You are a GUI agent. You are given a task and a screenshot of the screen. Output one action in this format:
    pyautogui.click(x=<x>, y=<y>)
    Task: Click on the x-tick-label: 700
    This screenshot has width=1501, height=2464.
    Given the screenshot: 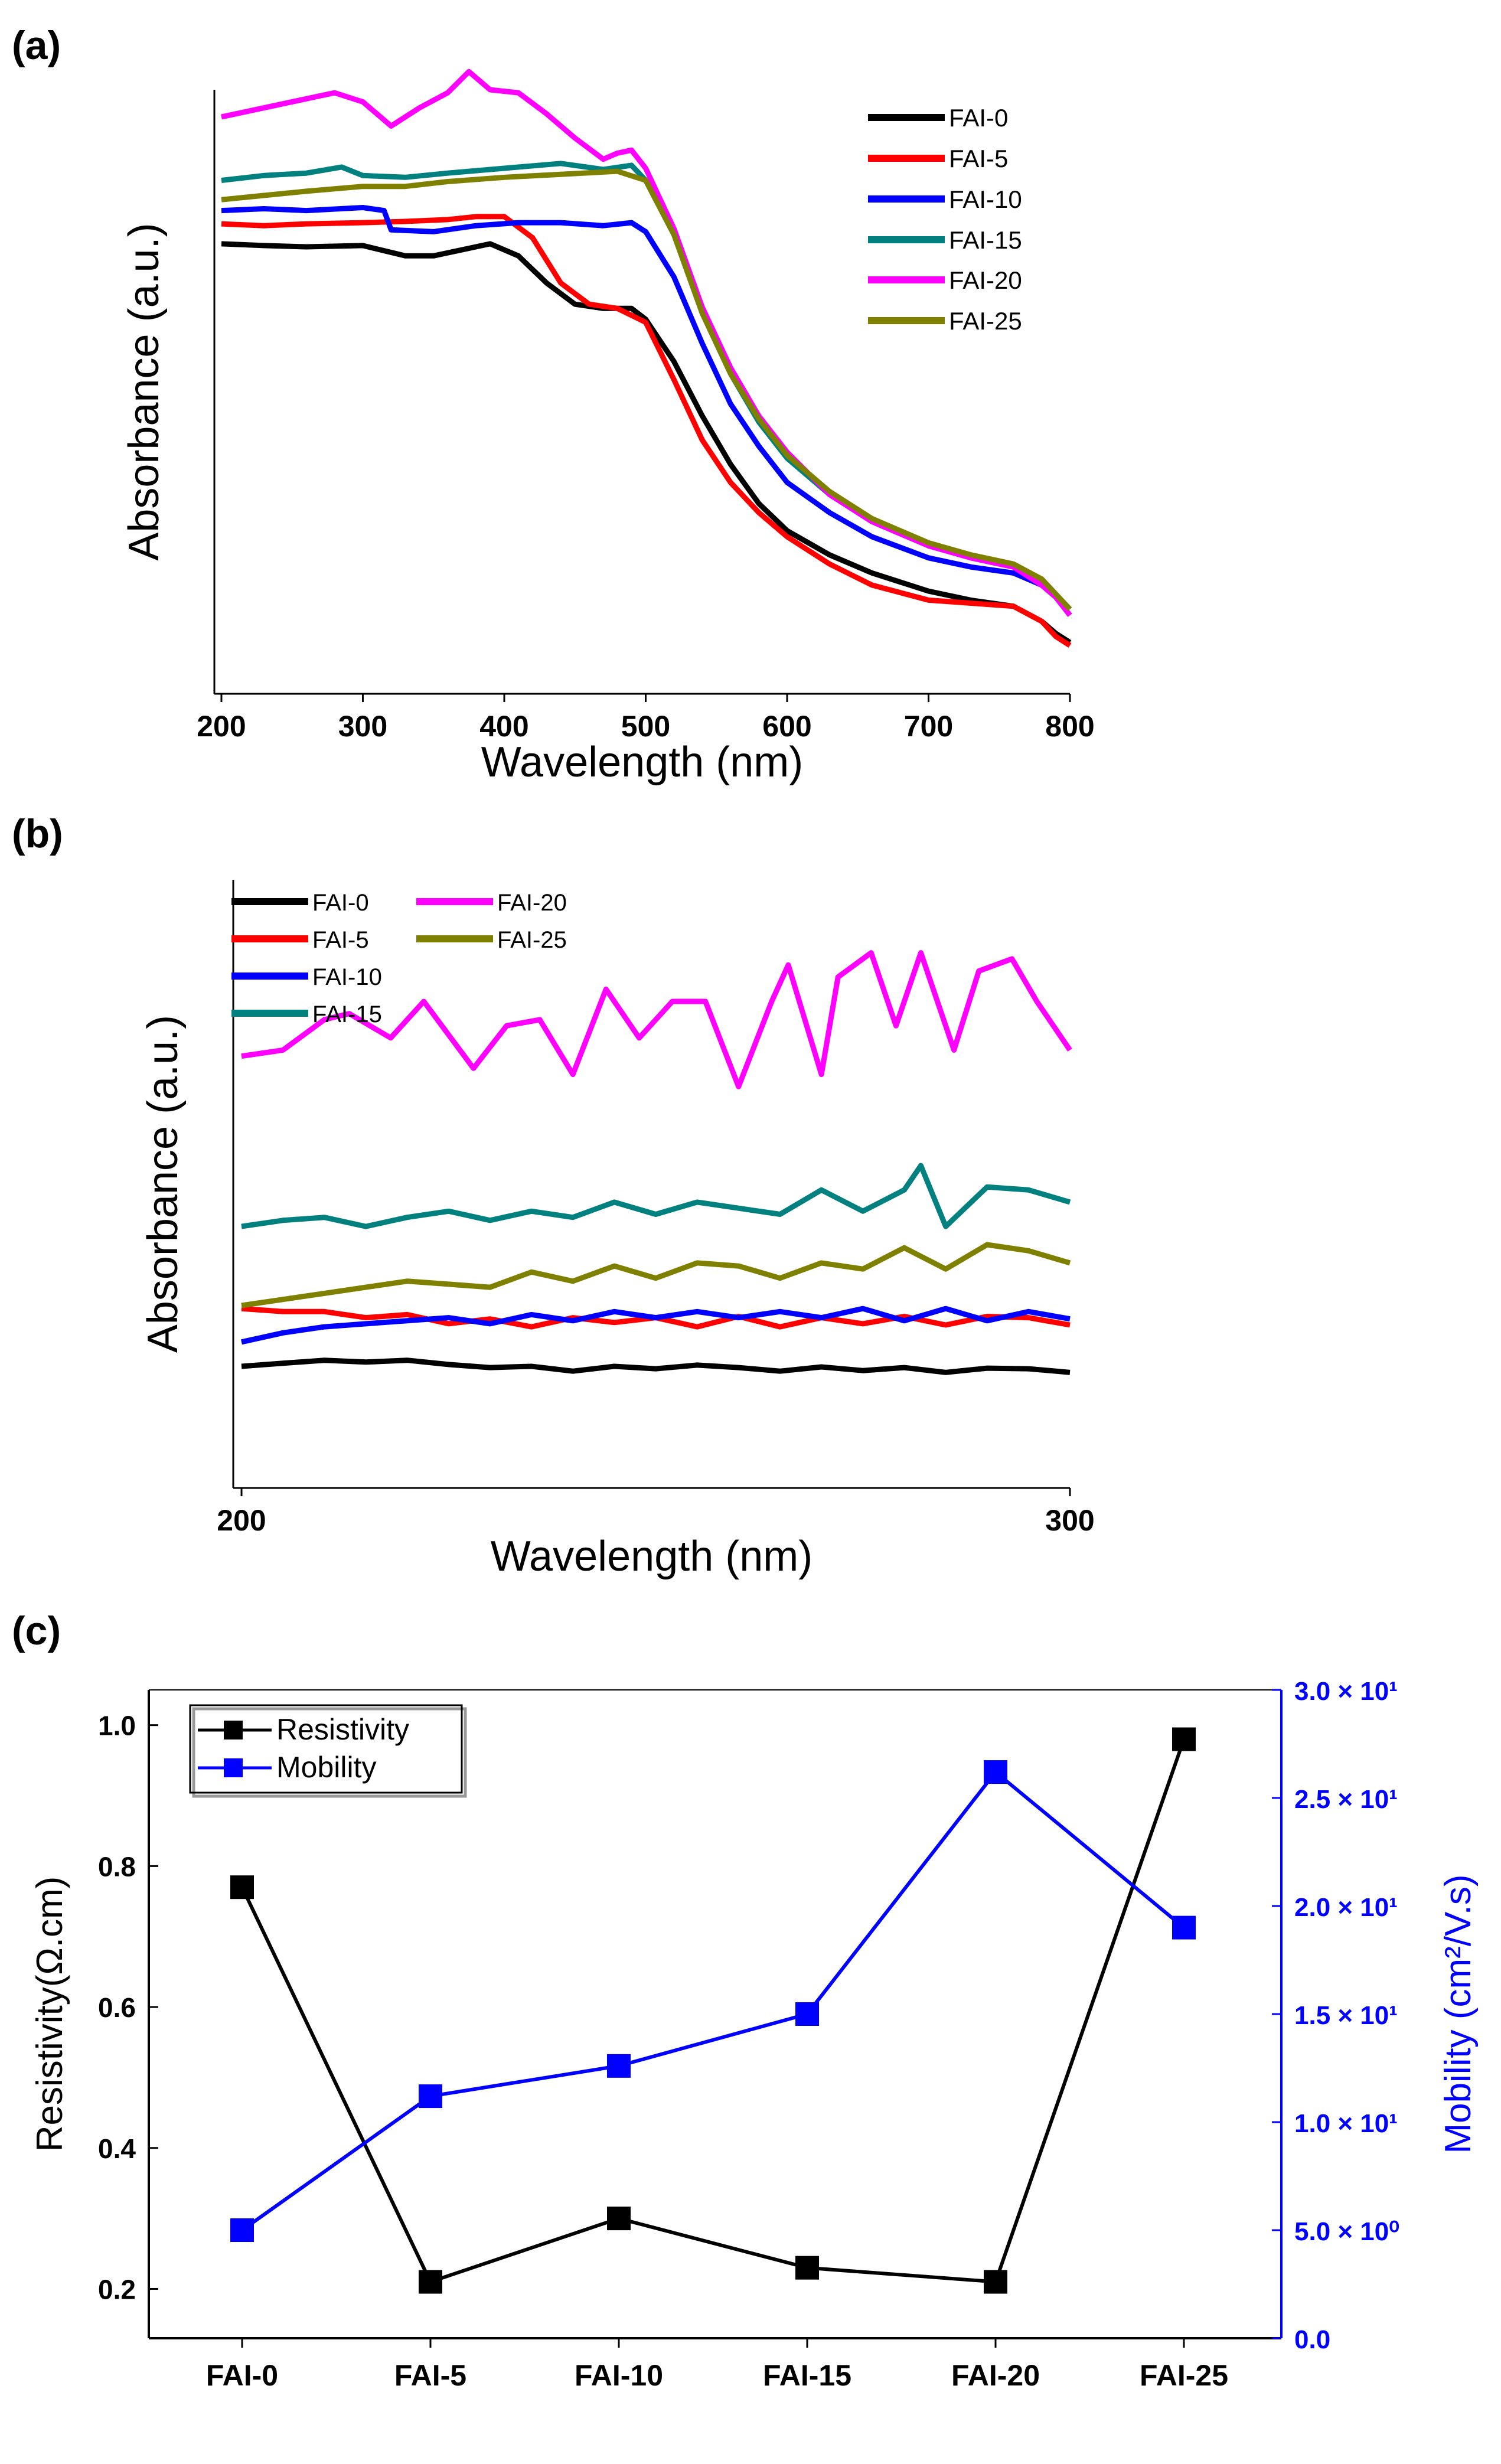 What is the action you would take?
    pyautogui.click(x=928, y=727)
    